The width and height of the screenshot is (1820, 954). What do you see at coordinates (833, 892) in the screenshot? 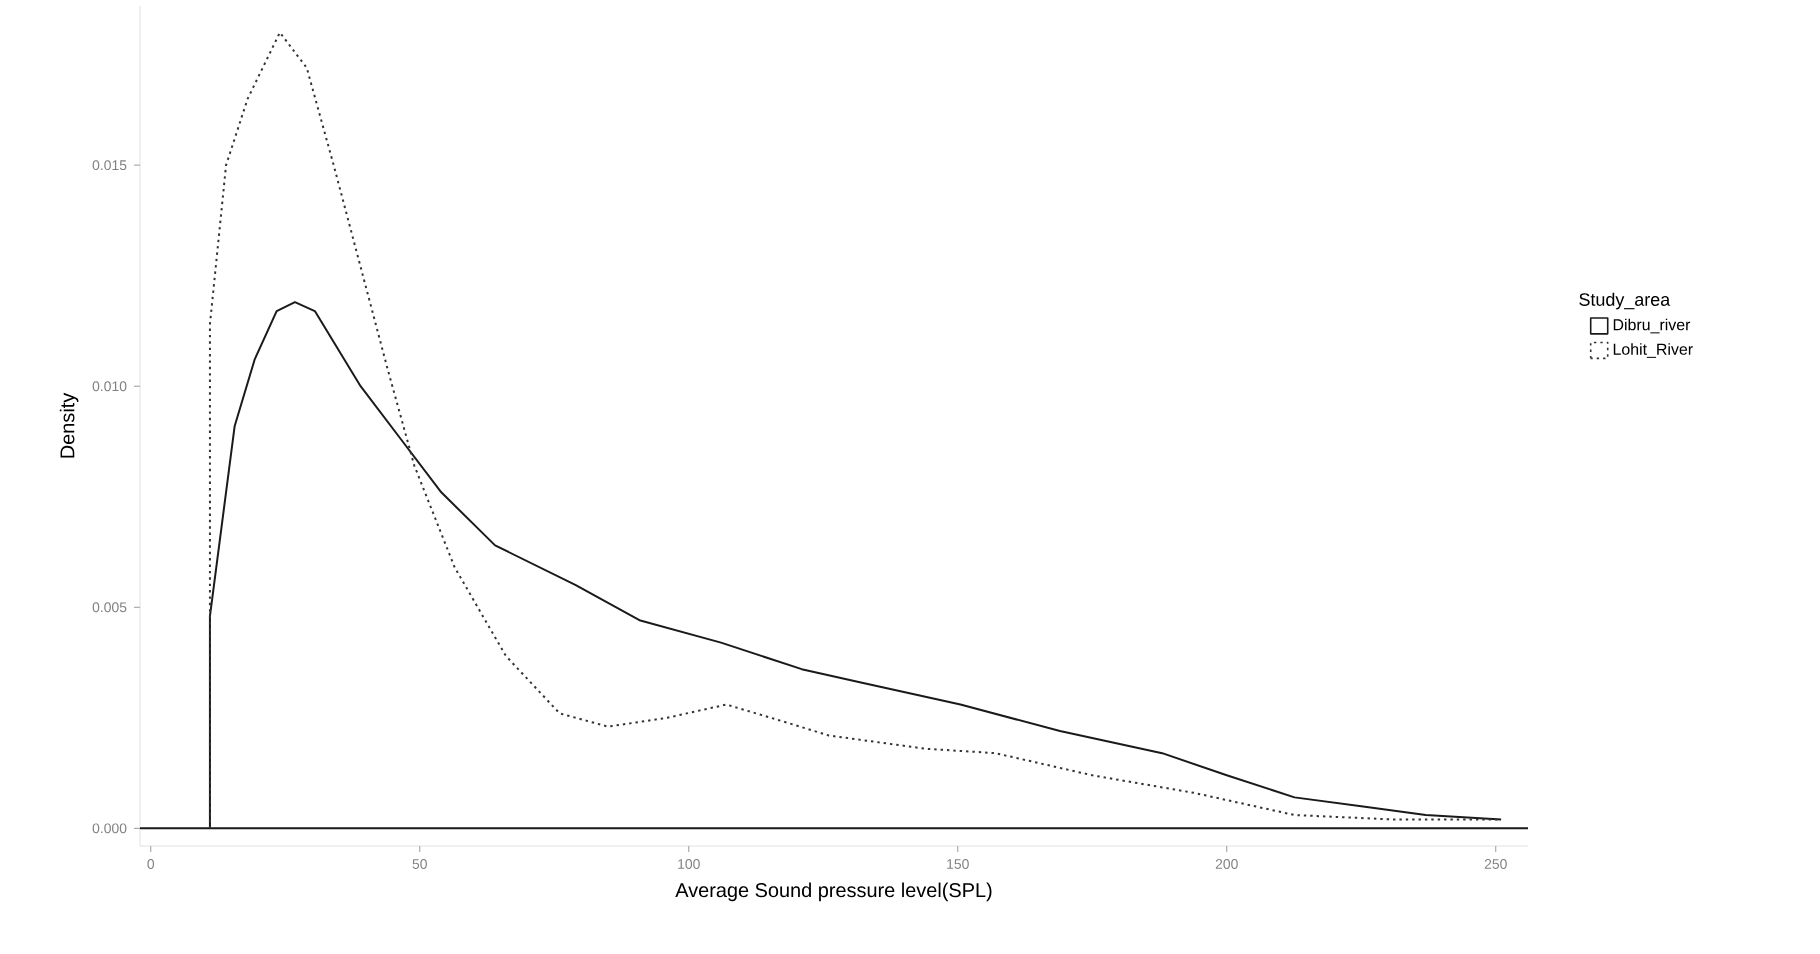
I see `x-axis-title: Average Sound pressure level(SPL)` at bounding box center [833, 892].